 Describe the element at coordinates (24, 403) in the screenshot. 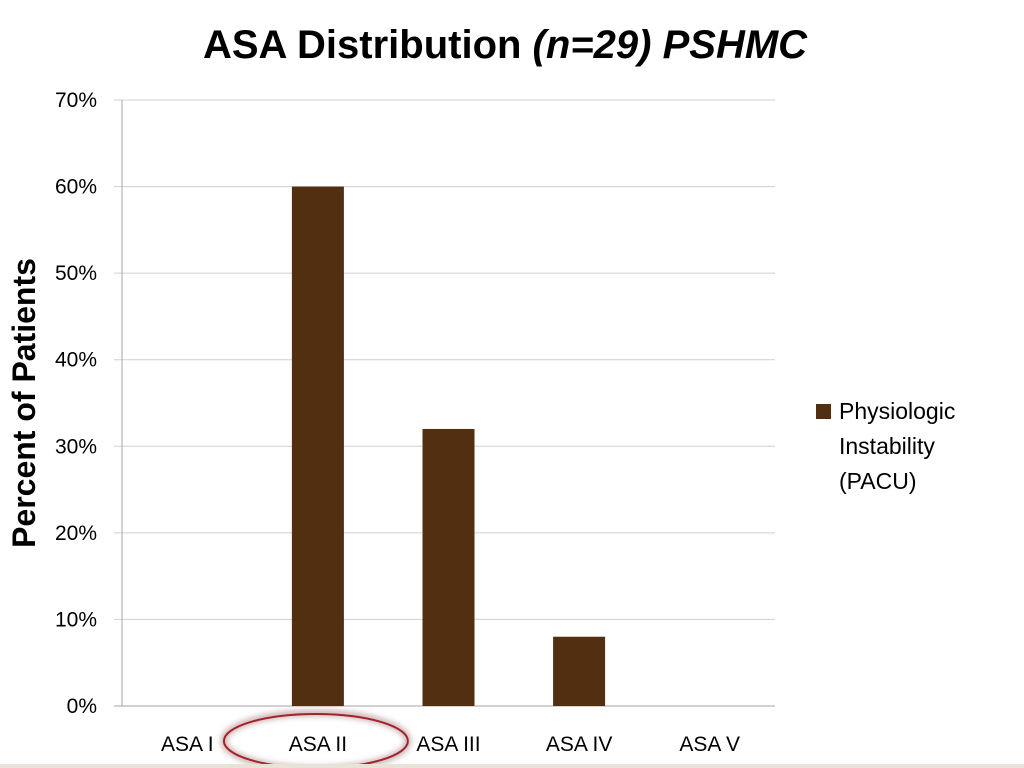

I see `y-axis-label: Percent of Patients` at that location.